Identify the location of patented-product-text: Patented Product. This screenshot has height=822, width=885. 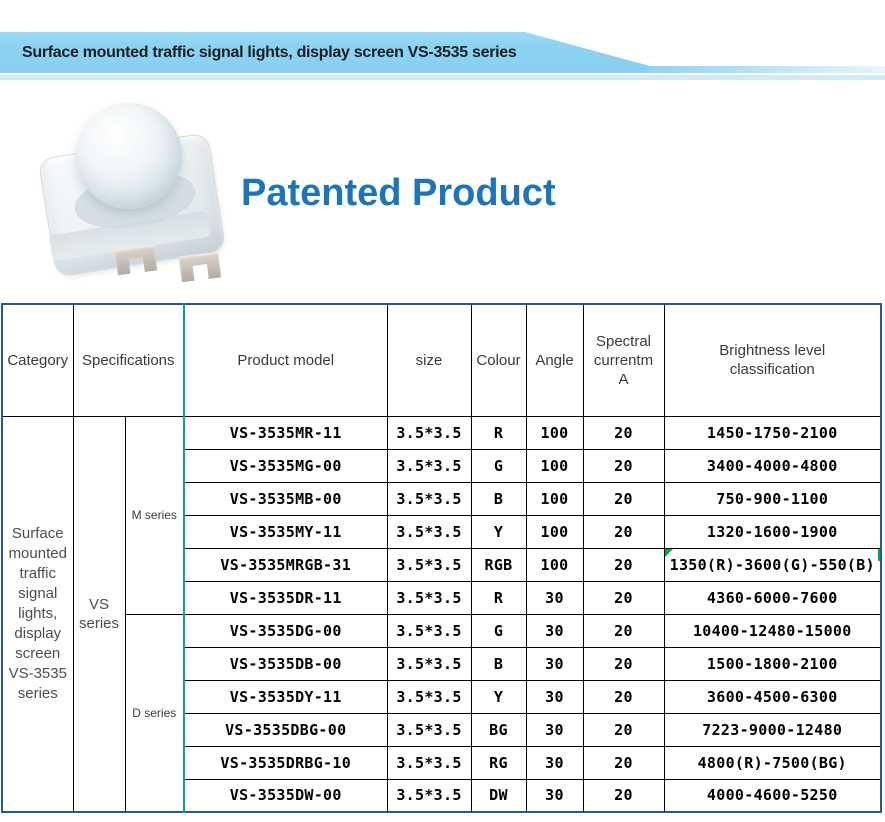
(398, 193).